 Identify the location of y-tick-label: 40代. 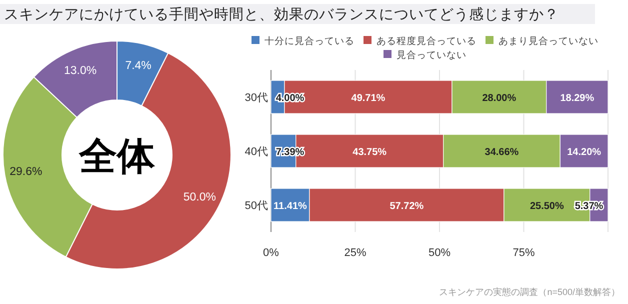
(256, 152).